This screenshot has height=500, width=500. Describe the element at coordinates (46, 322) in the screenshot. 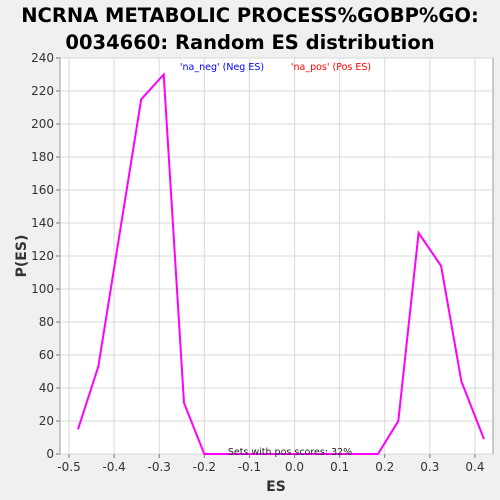

I see `y-tick-label: 80` at that location.